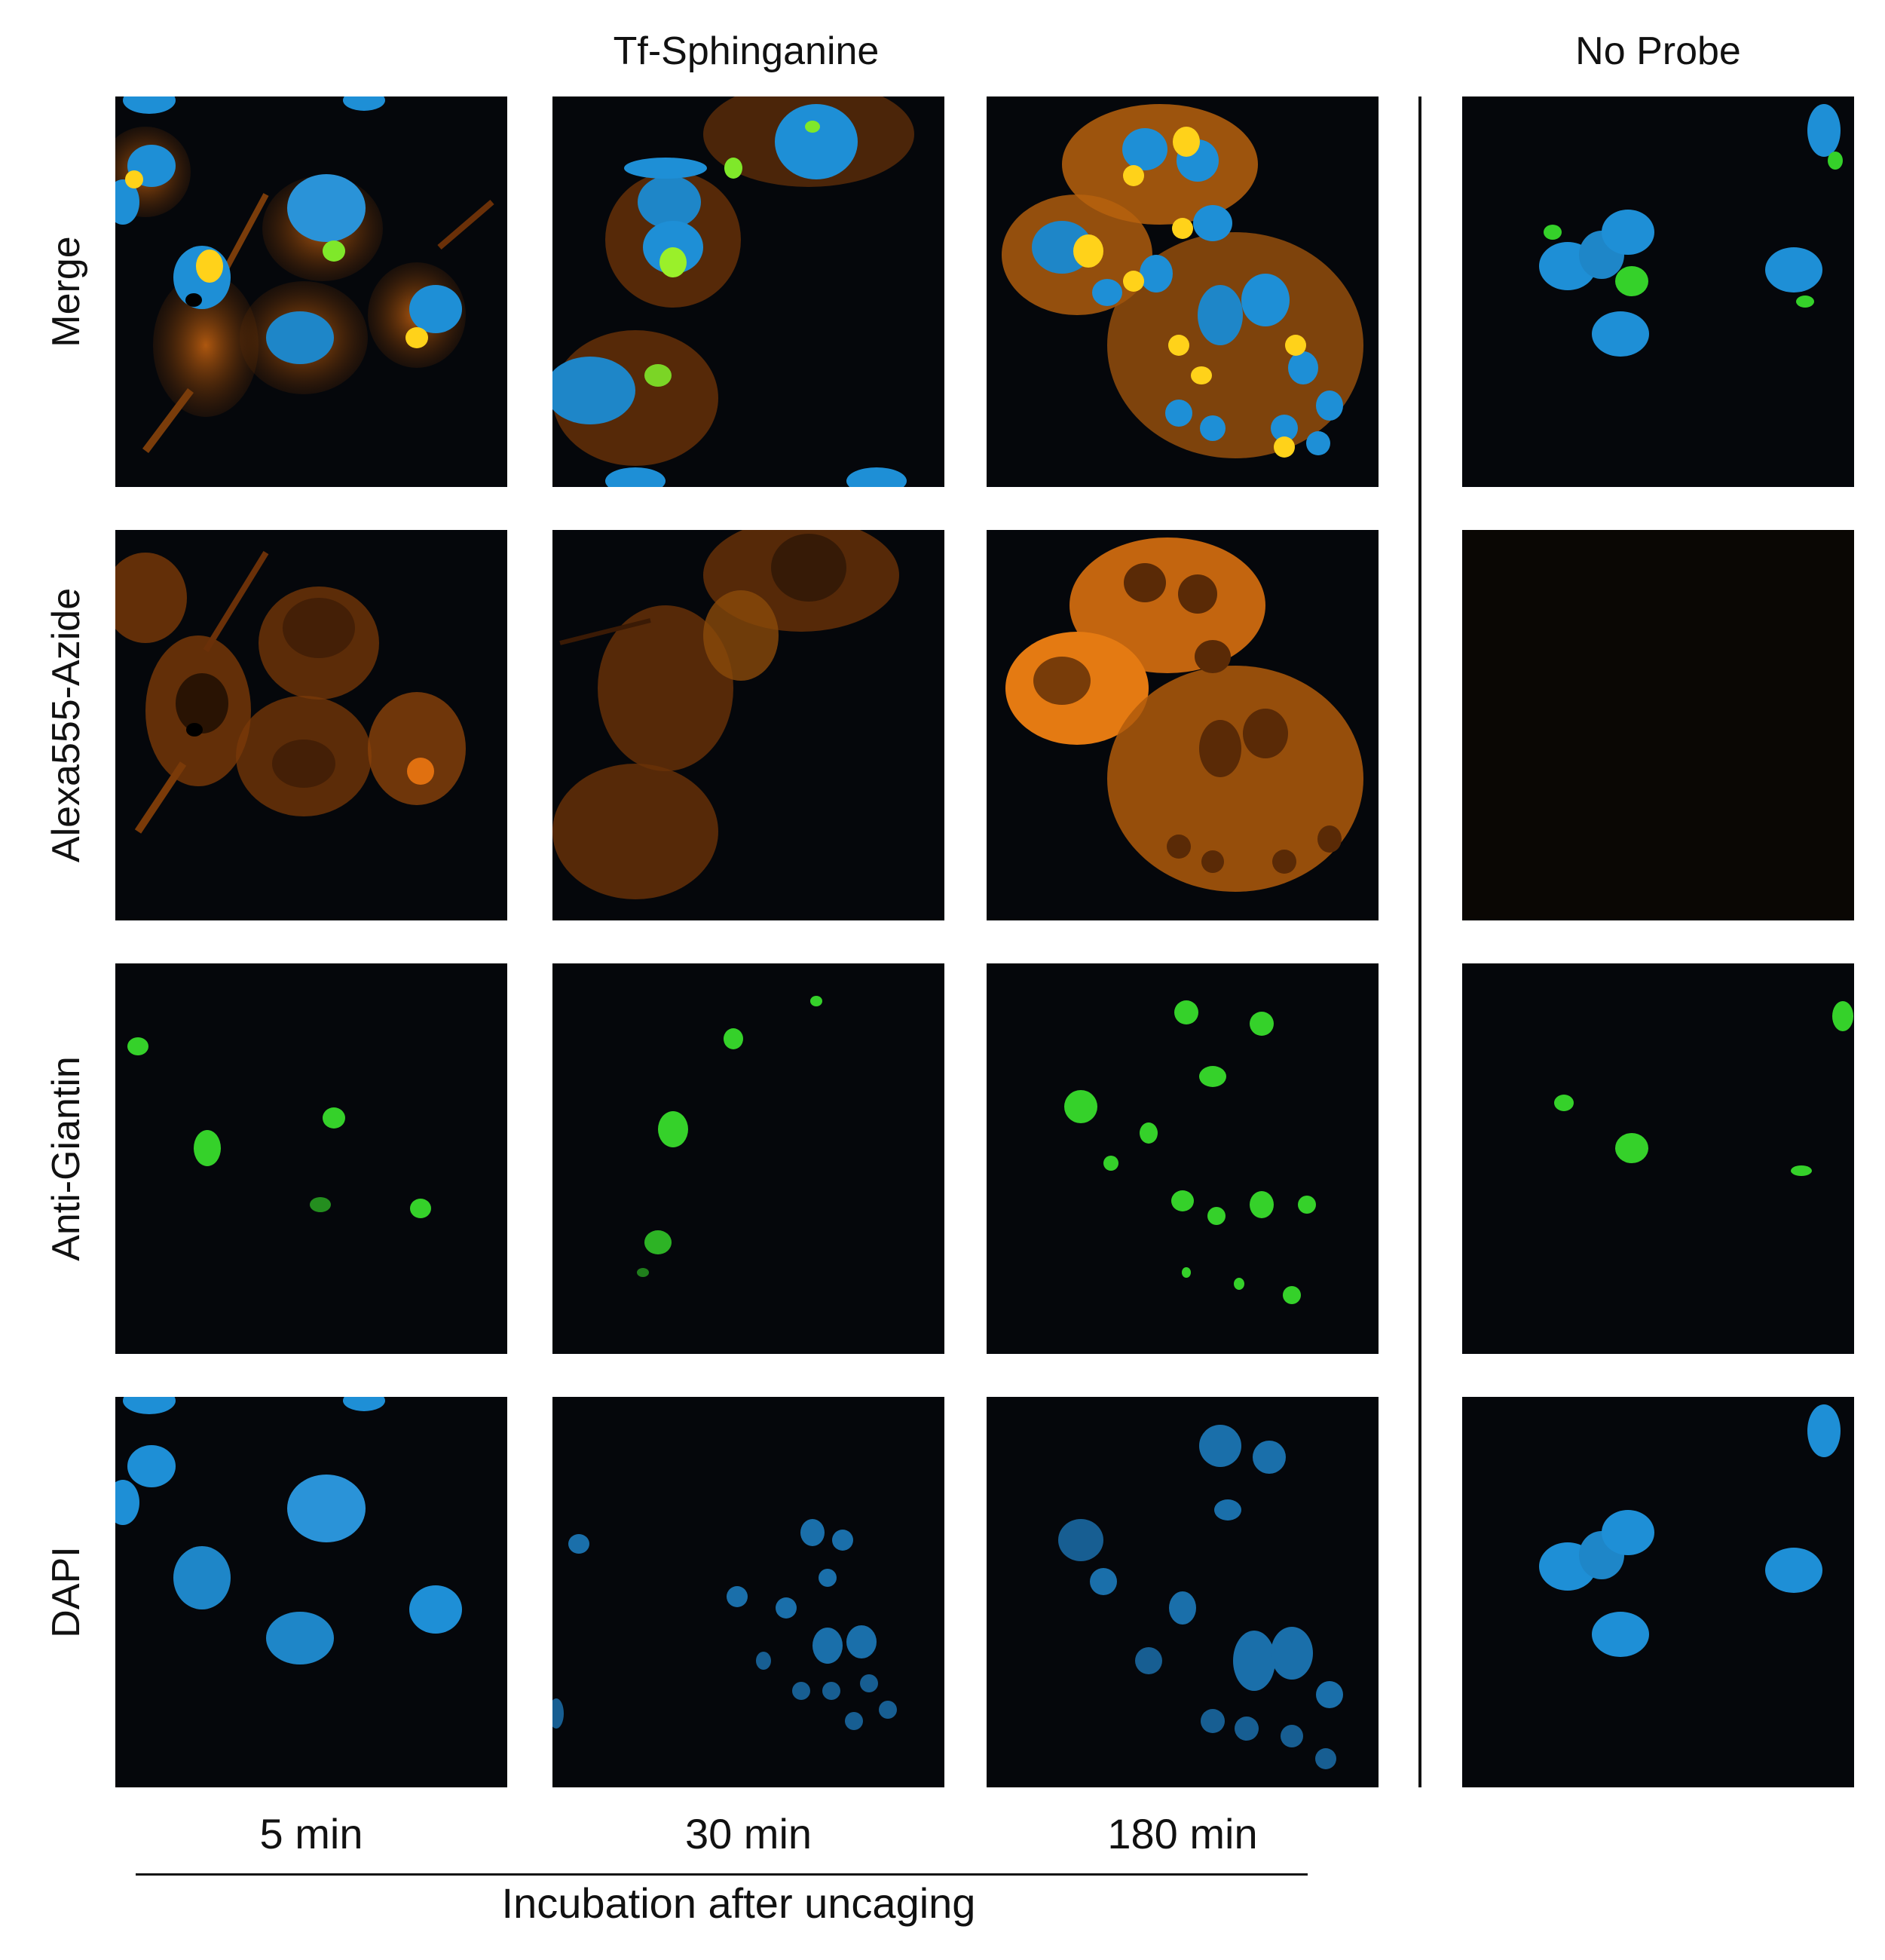 The image size is (1885, 1960). Describe the element at coordinates (311, 725) in the screenshot. I see `panel-alexa-5min` at that location.